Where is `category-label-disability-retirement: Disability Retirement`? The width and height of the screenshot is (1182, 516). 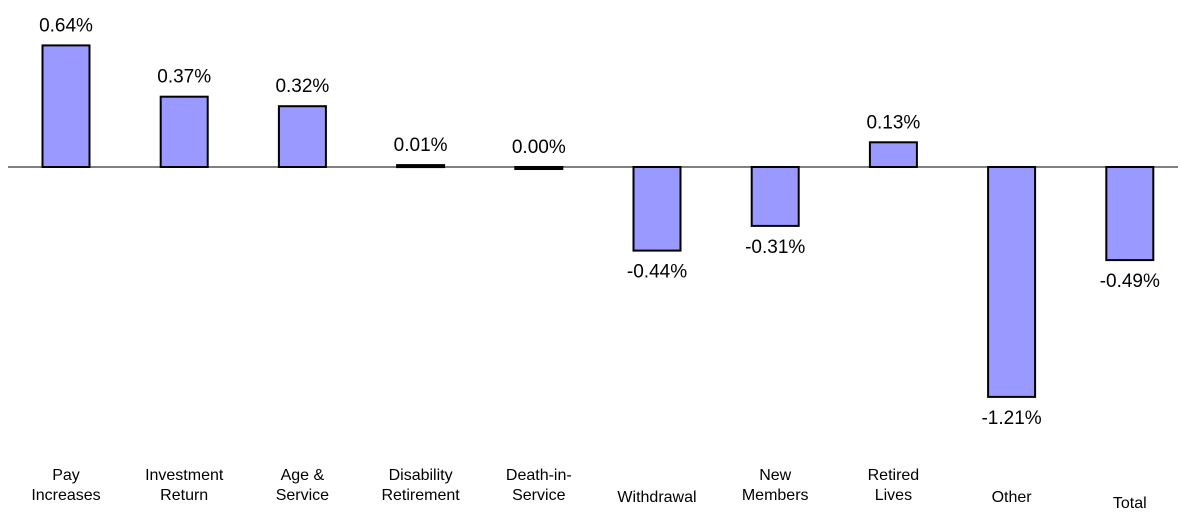 category-label-disability-retirement: Disability Retirement is located at coordinates (420, 485).